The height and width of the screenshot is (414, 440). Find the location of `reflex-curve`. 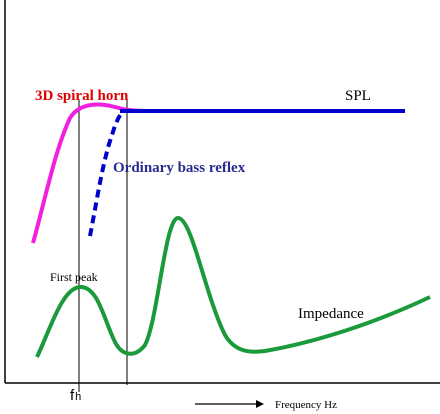

reflex-curve is located at coordinates (107, 173).